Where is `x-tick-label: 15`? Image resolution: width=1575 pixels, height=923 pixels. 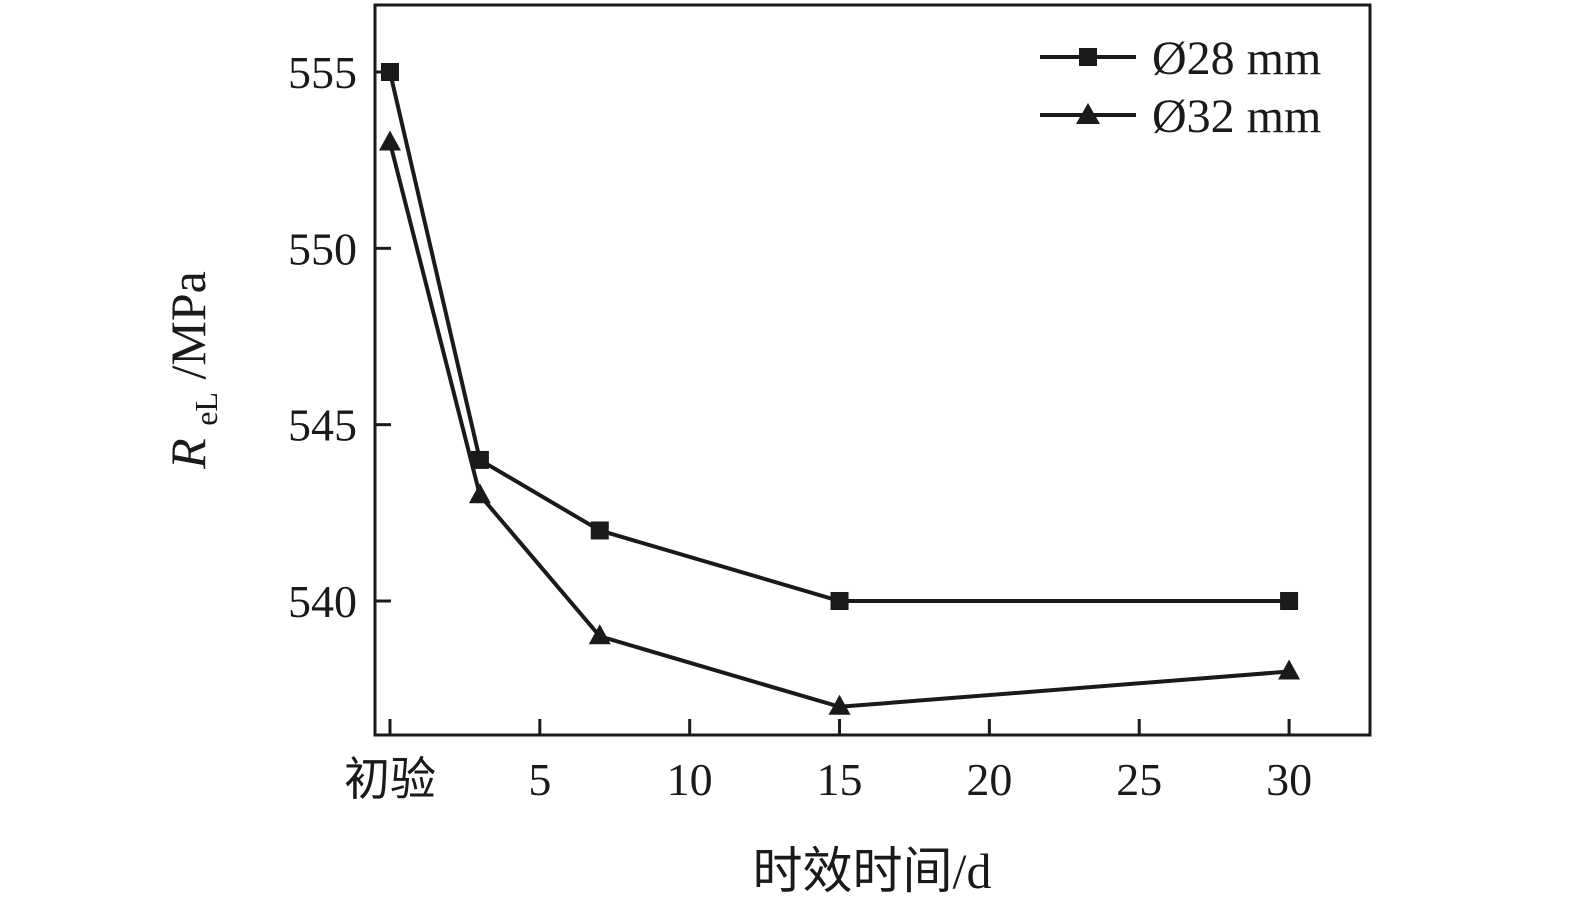 x-tick-label: 15 is located at coordinates (840, 779).